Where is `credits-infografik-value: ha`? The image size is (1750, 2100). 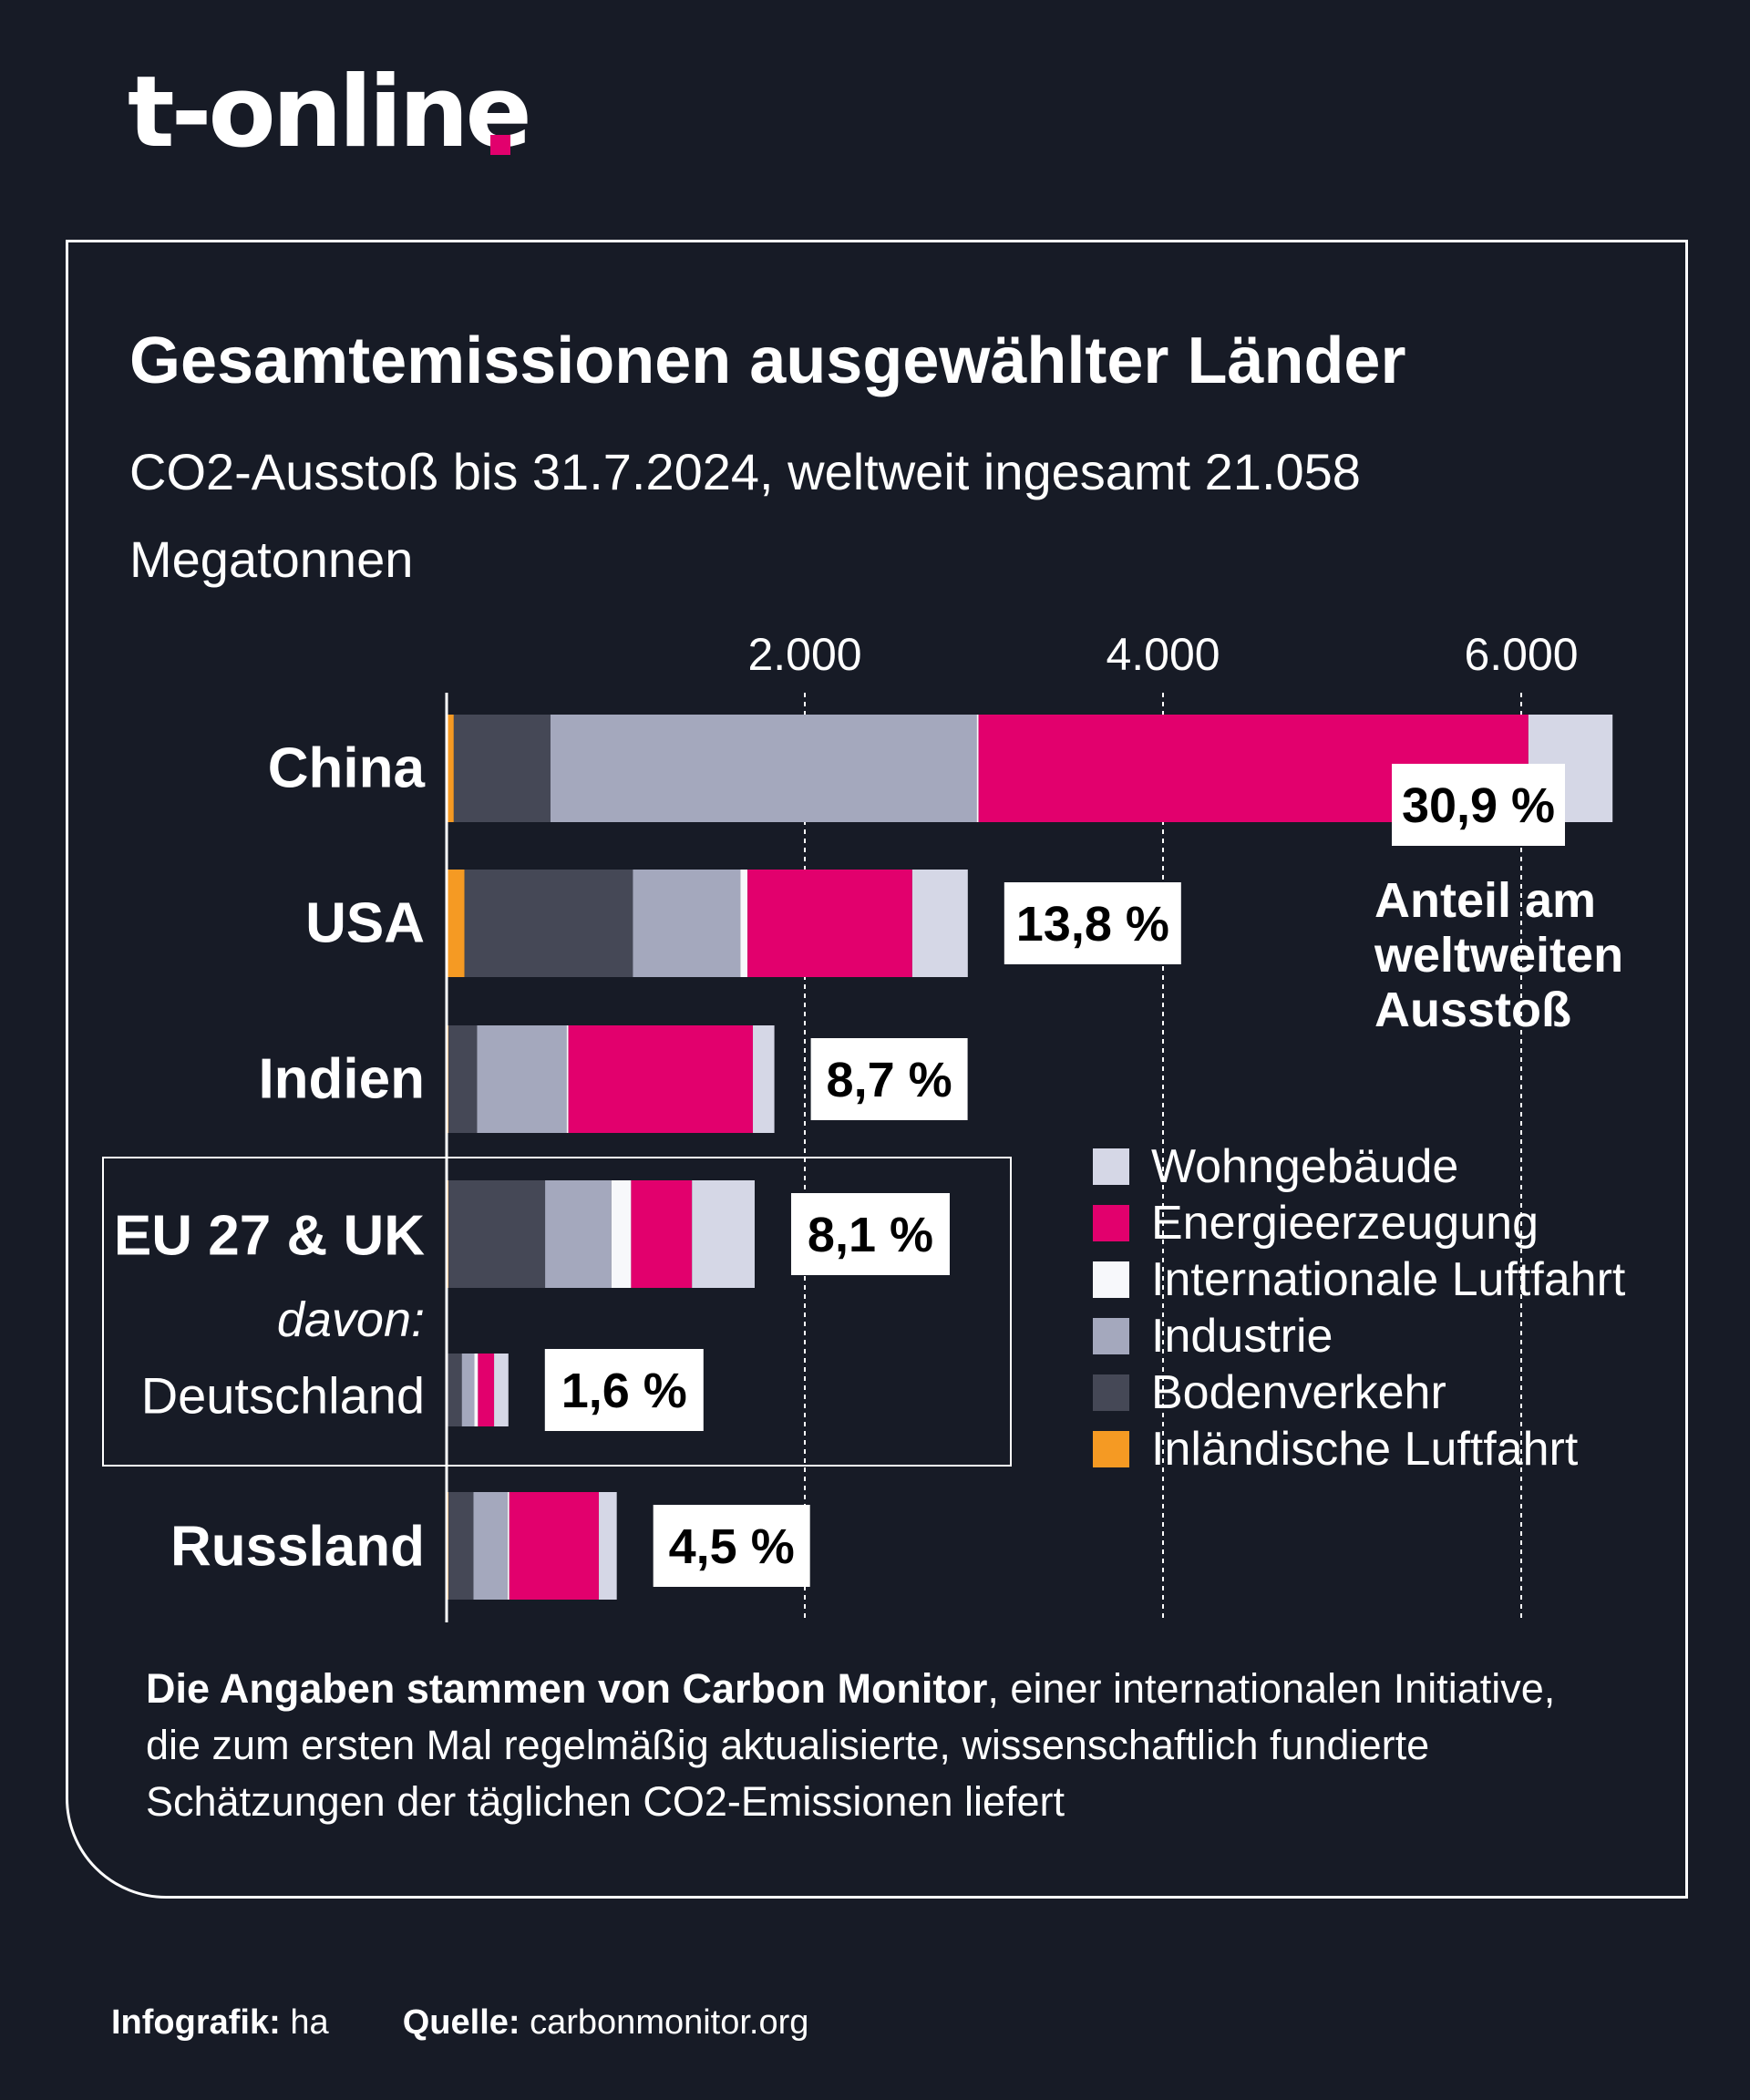 credits-infografik-value: ha is located at coordinates (310, 2022).